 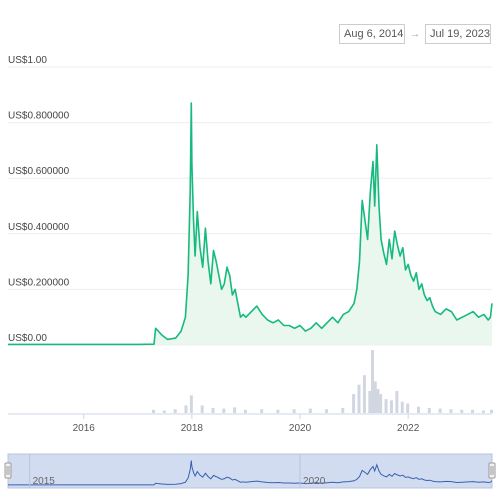 What do you see at coordinates (27, 60) in the screenshot?
I see `y-tick-label: US$1.00` at bounding box center [27, 60].